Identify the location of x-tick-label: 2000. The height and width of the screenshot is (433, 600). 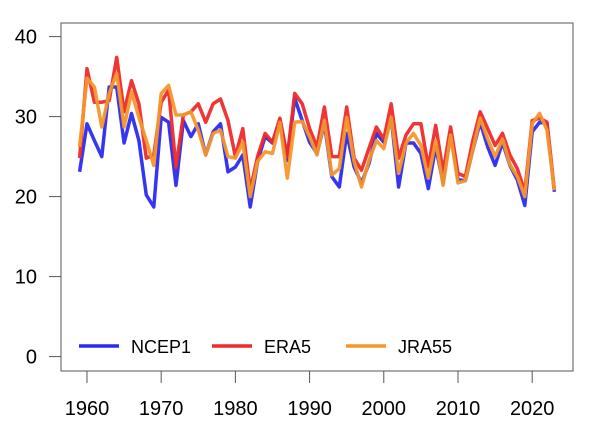
(384, 409).